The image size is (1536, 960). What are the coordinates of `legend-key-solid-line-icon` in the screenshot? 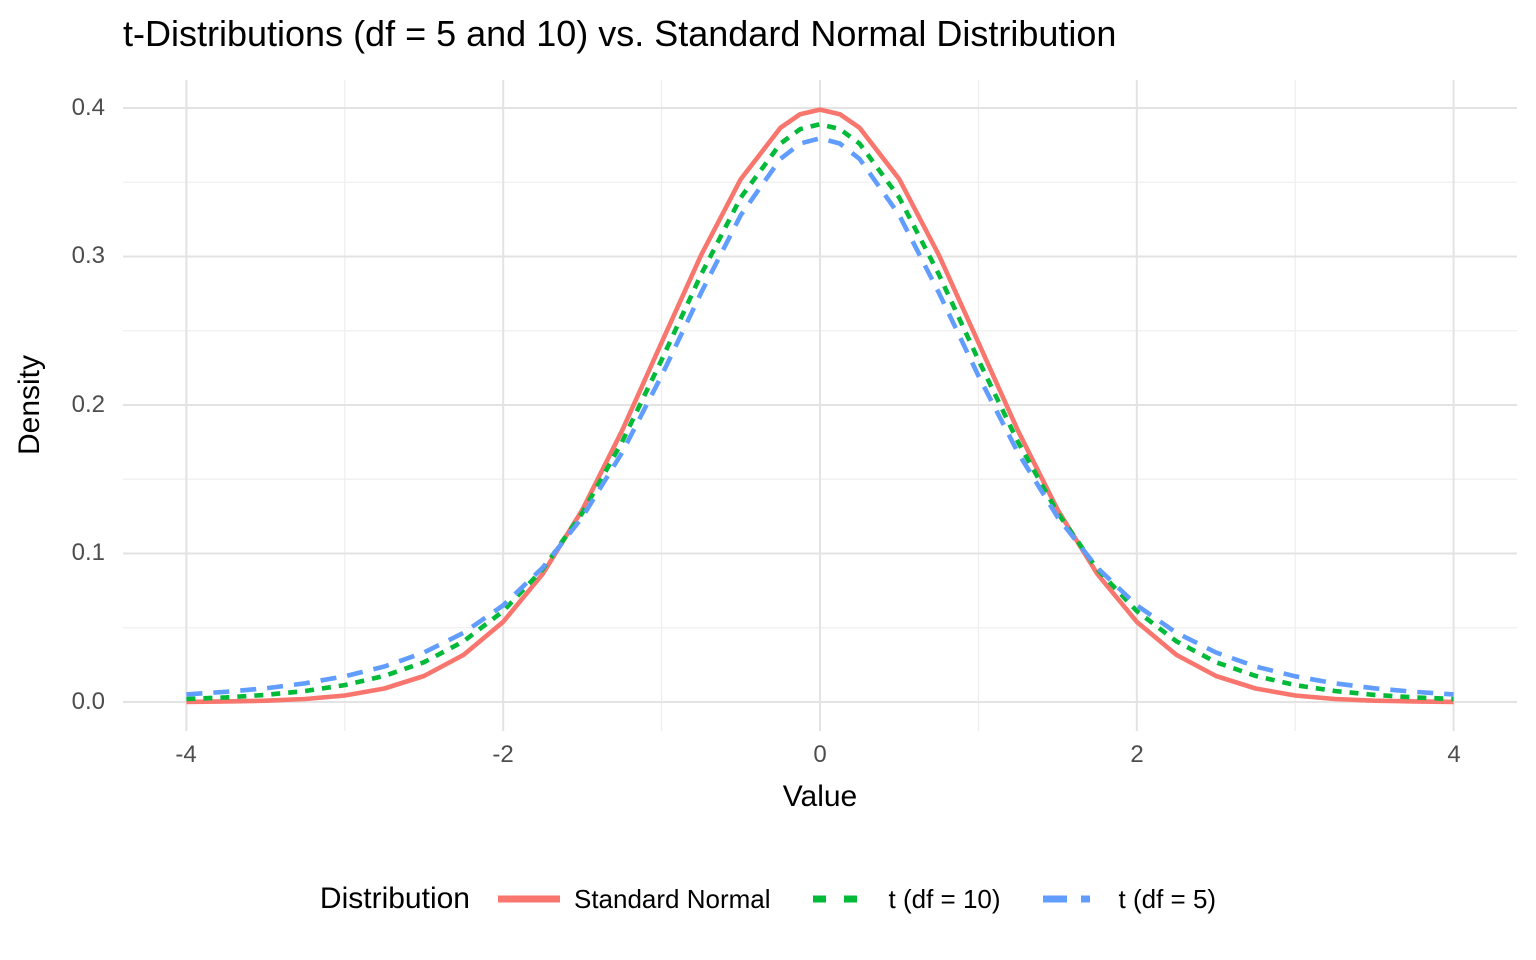 It's located at (528, 899).